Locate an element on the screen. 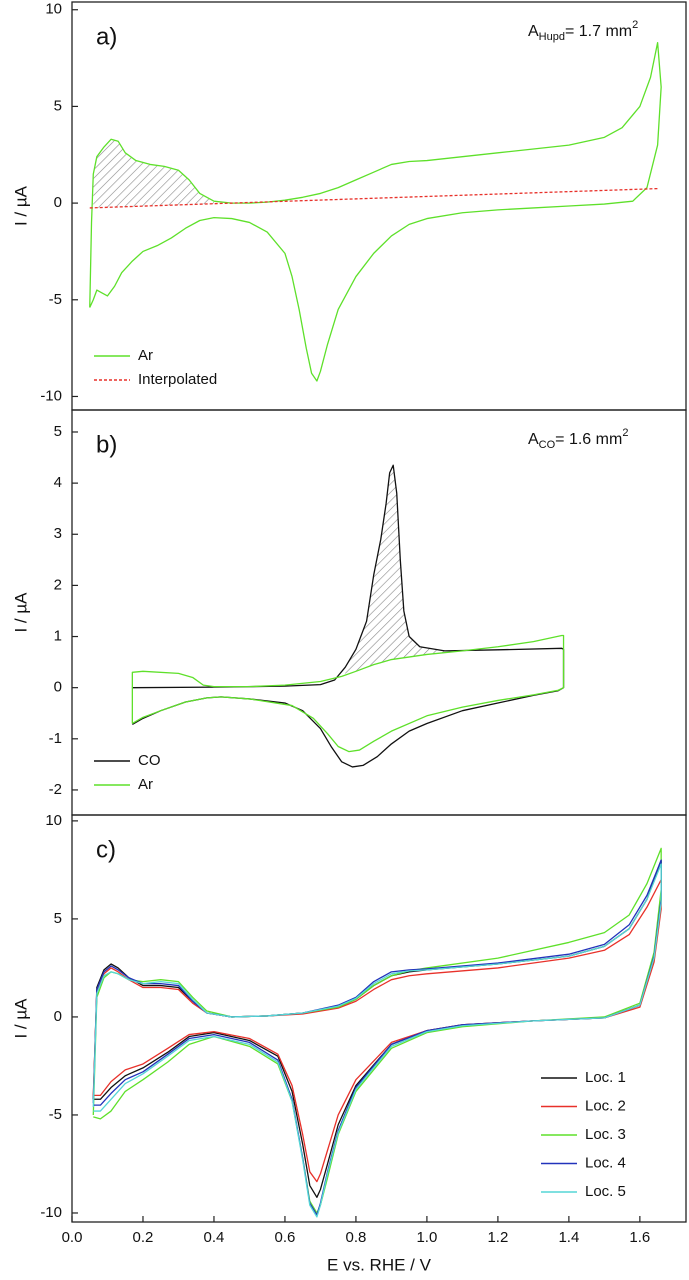 Image resolution: width=689 pixels, height=1280 pixels. y-tick-label: 1 is located at coordinates (58, 636).